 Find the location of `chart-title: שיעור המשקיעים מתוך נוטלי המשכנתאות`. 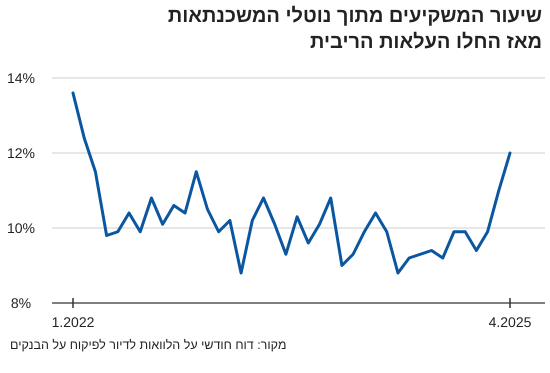

chart-title: שיעור המשקיעים מתוך נוטלי המשכנתאות is located at coordinates (355, 16).